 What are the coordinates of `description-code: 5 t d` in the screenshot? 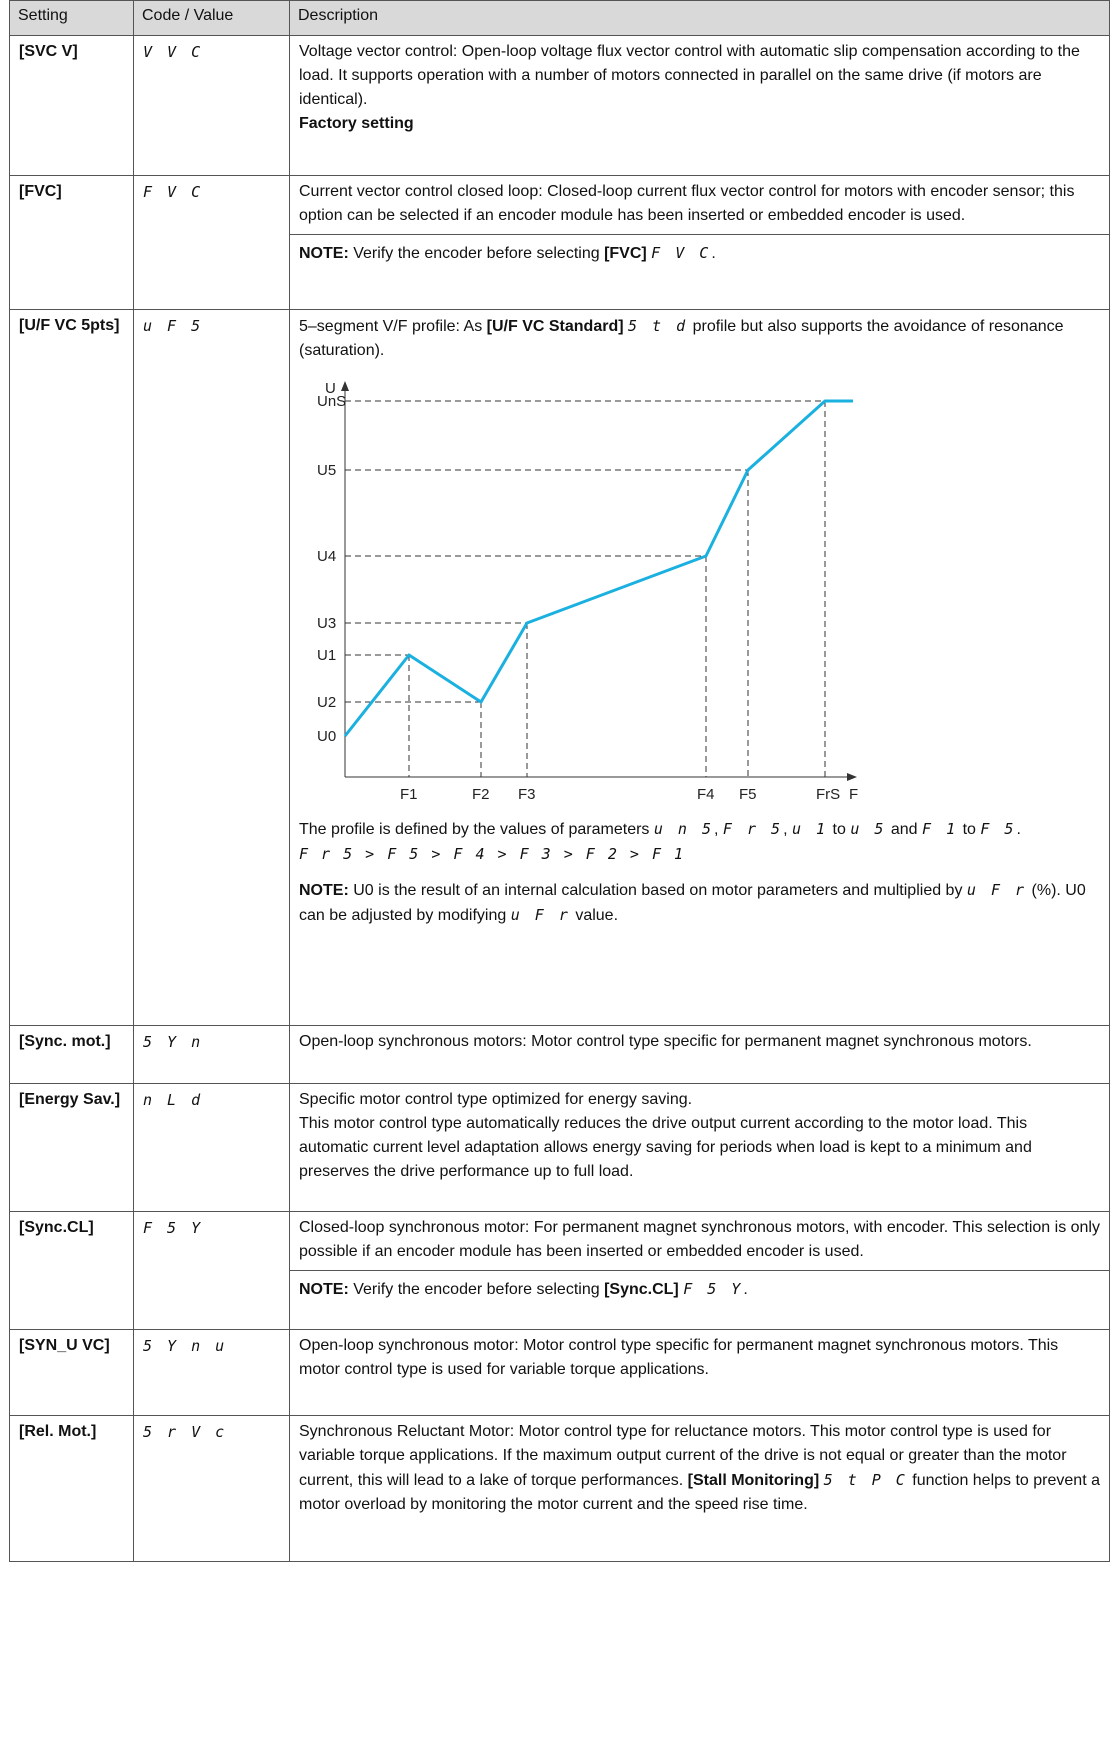 It's located at (658, 326).